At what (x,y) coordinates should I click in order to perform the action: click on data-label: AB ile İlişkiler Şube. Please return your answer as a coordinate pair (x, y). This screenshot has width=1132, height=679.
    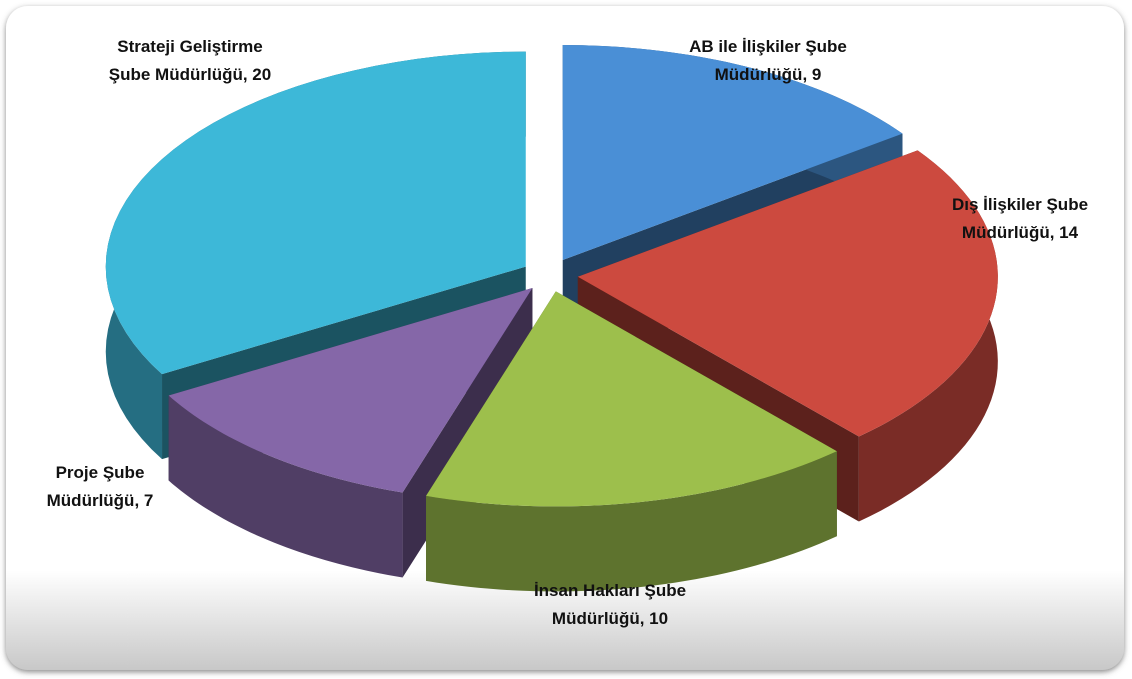
    Looking at the image, I should click on (768, 46).